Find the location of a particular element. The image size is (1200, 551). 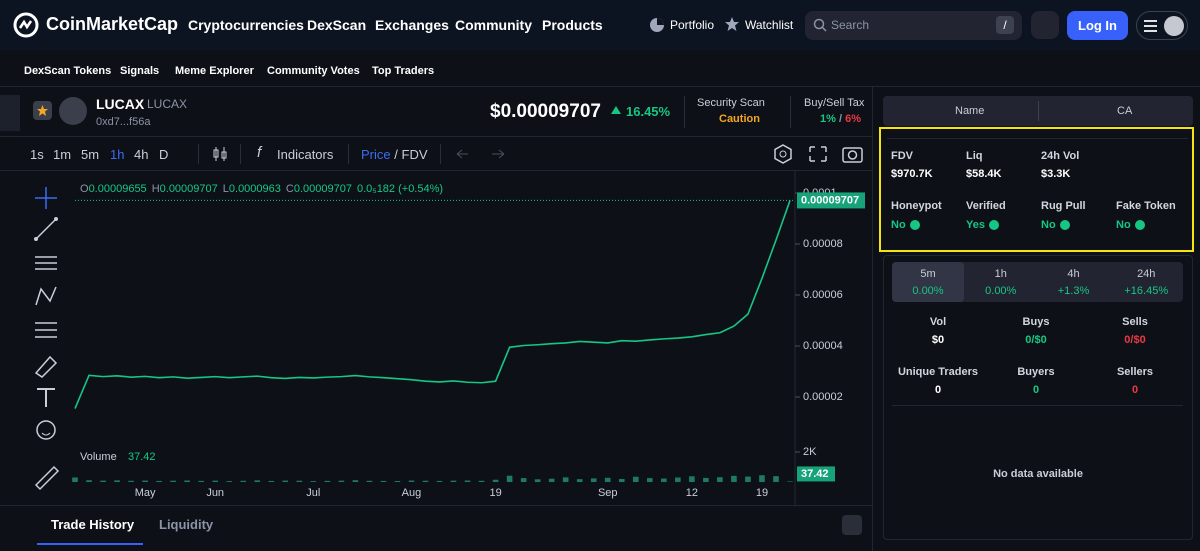

txn-panel is located at coordinates (1038, 397).